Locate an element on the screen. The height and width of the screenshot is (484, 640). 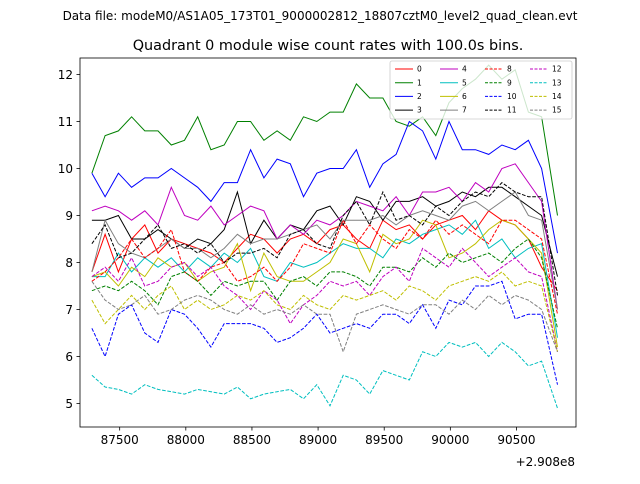
legend-label-6: 6 is located at coordinates (464, 96).